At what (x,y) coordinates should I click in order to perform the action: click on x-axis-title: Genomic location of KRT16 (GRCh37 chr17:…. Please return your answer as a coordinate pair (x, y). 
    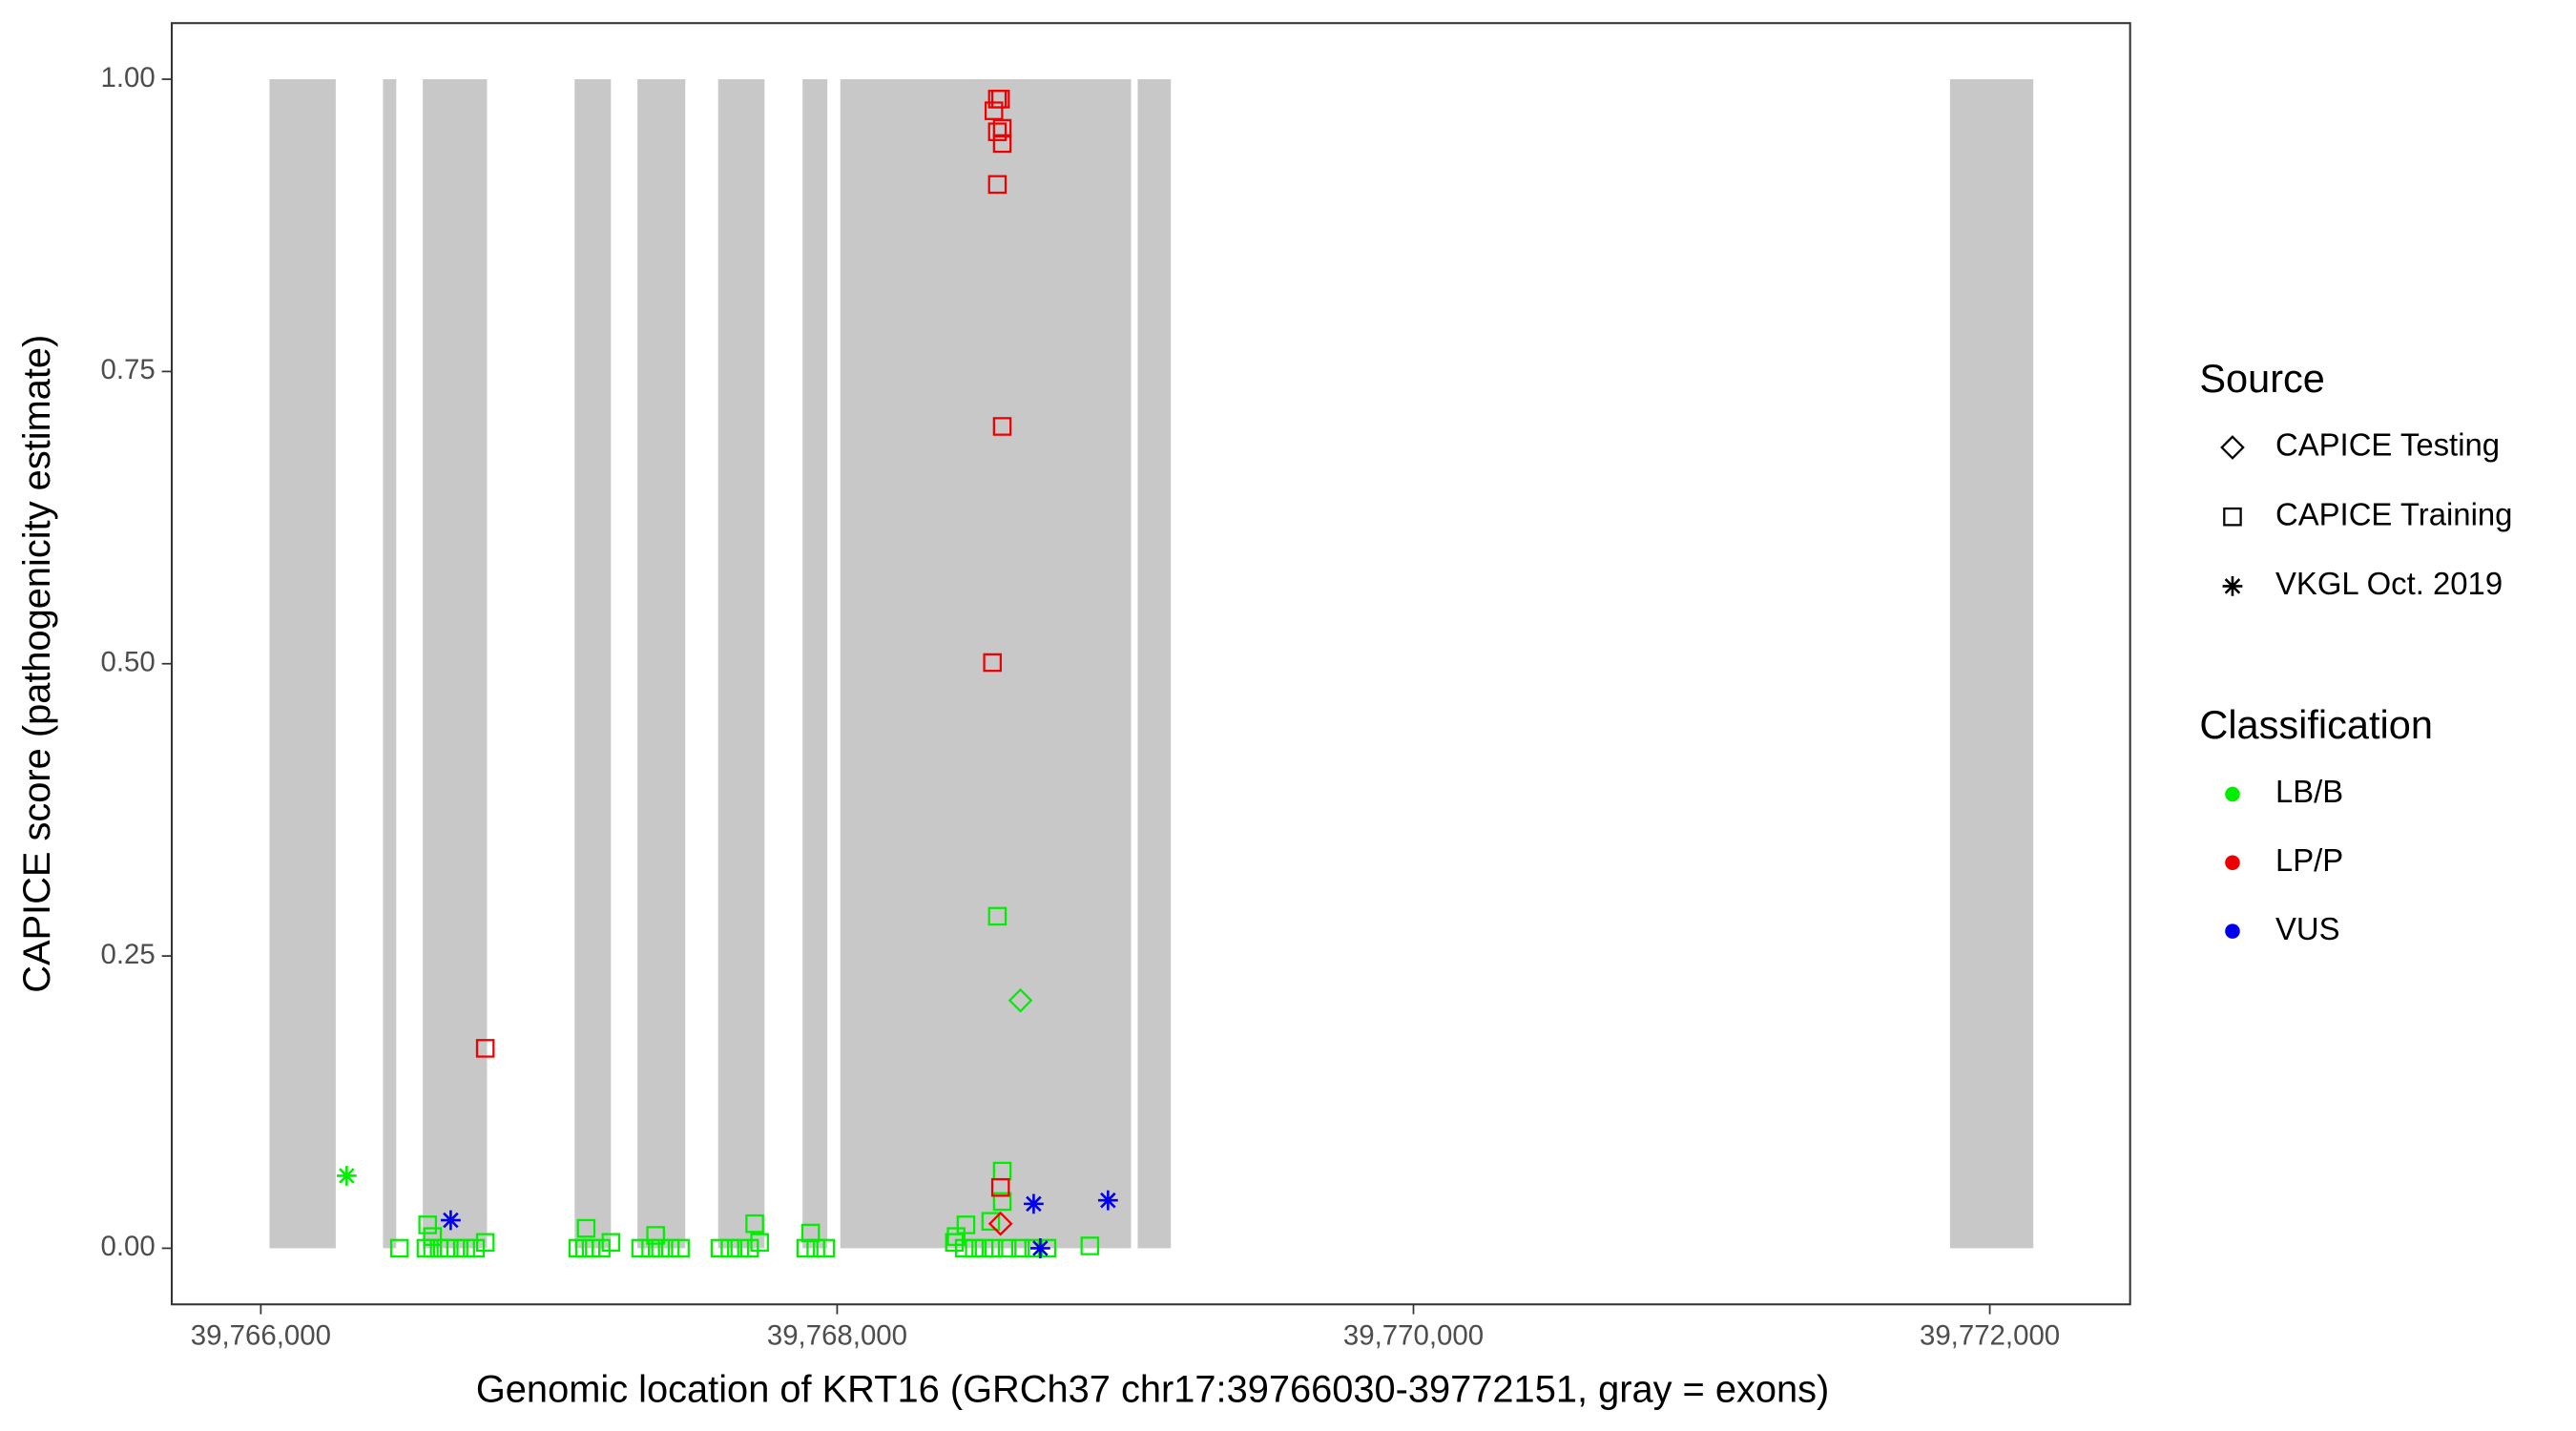
    Looking at the image, I should click on (1152, 1389).